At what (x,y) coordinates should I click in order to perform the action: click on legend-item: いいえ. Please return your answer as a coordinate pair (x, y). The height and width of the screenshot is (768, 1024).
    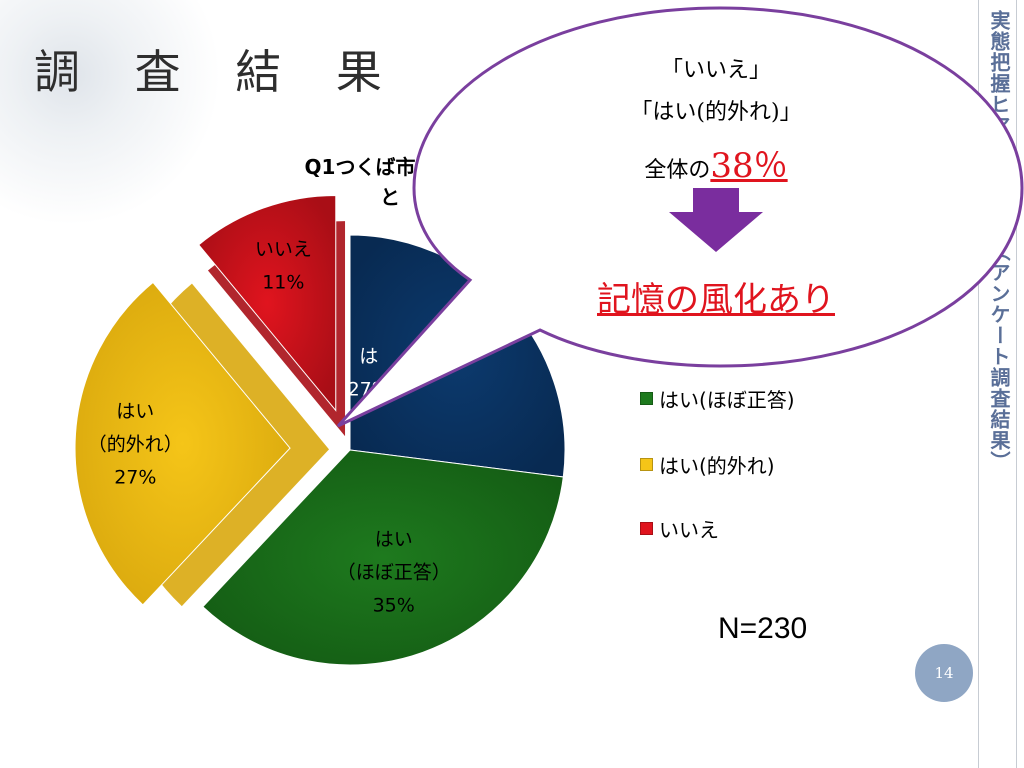
    Looking at the image, I should click on (679, 528).